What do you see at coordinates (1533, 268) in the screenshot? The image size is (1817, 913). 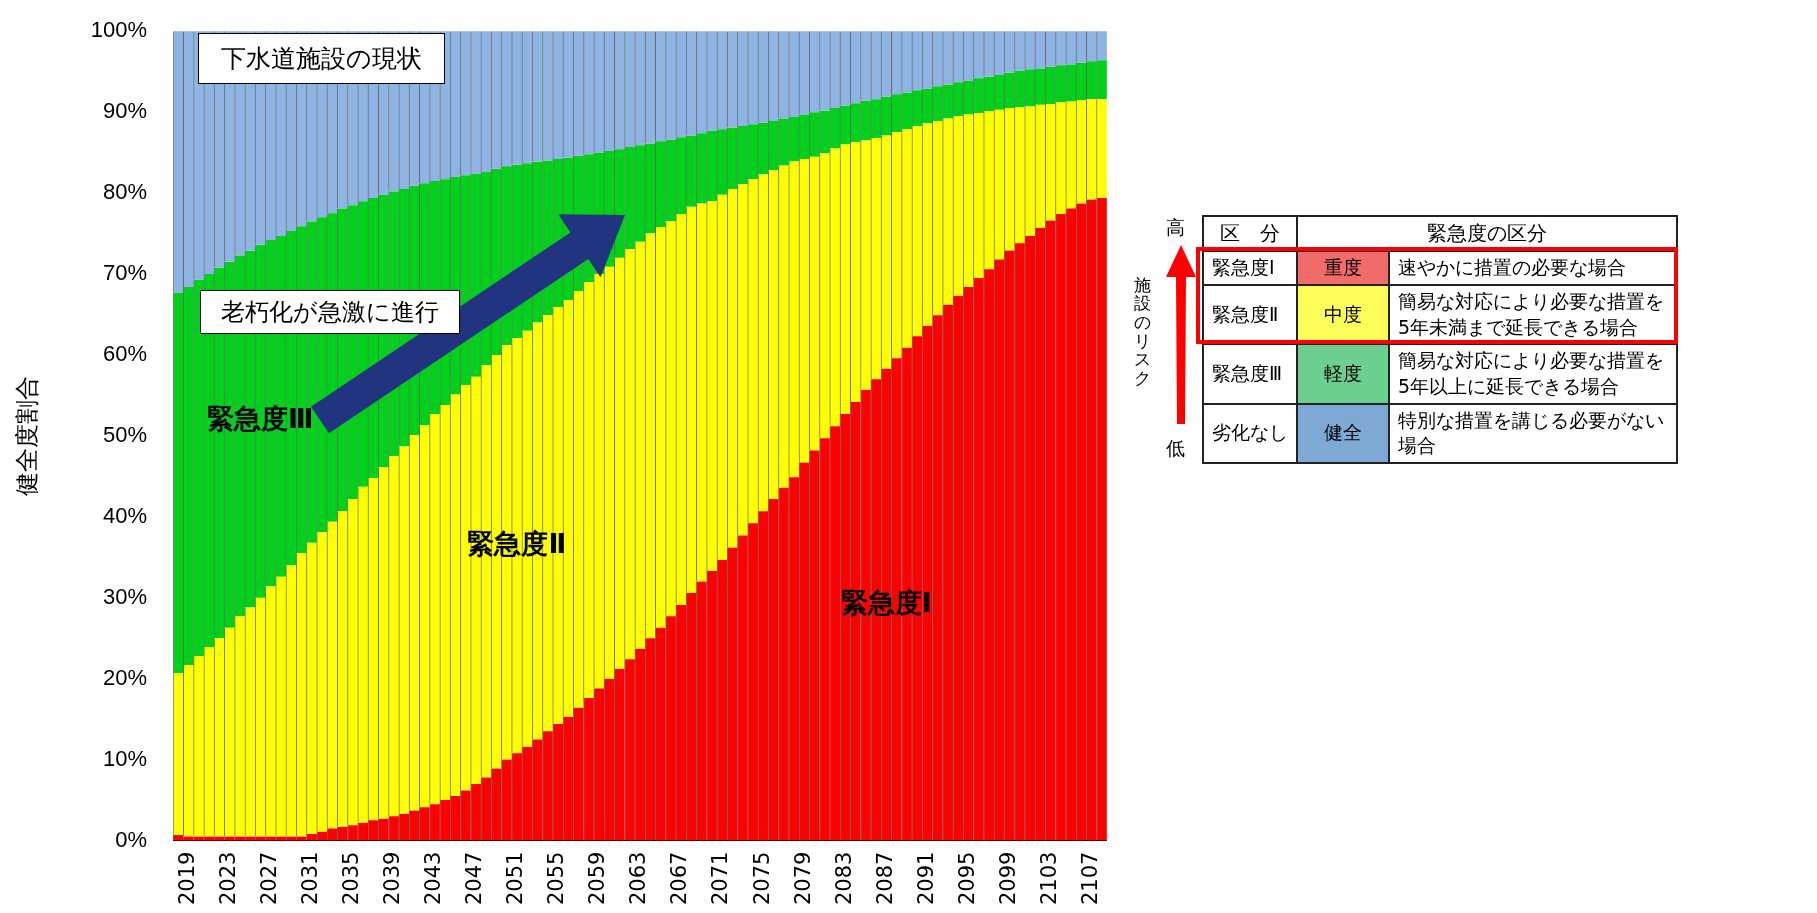 I see `text: 速やかに措置の必要な場合` at bounding box center [1533, 268].